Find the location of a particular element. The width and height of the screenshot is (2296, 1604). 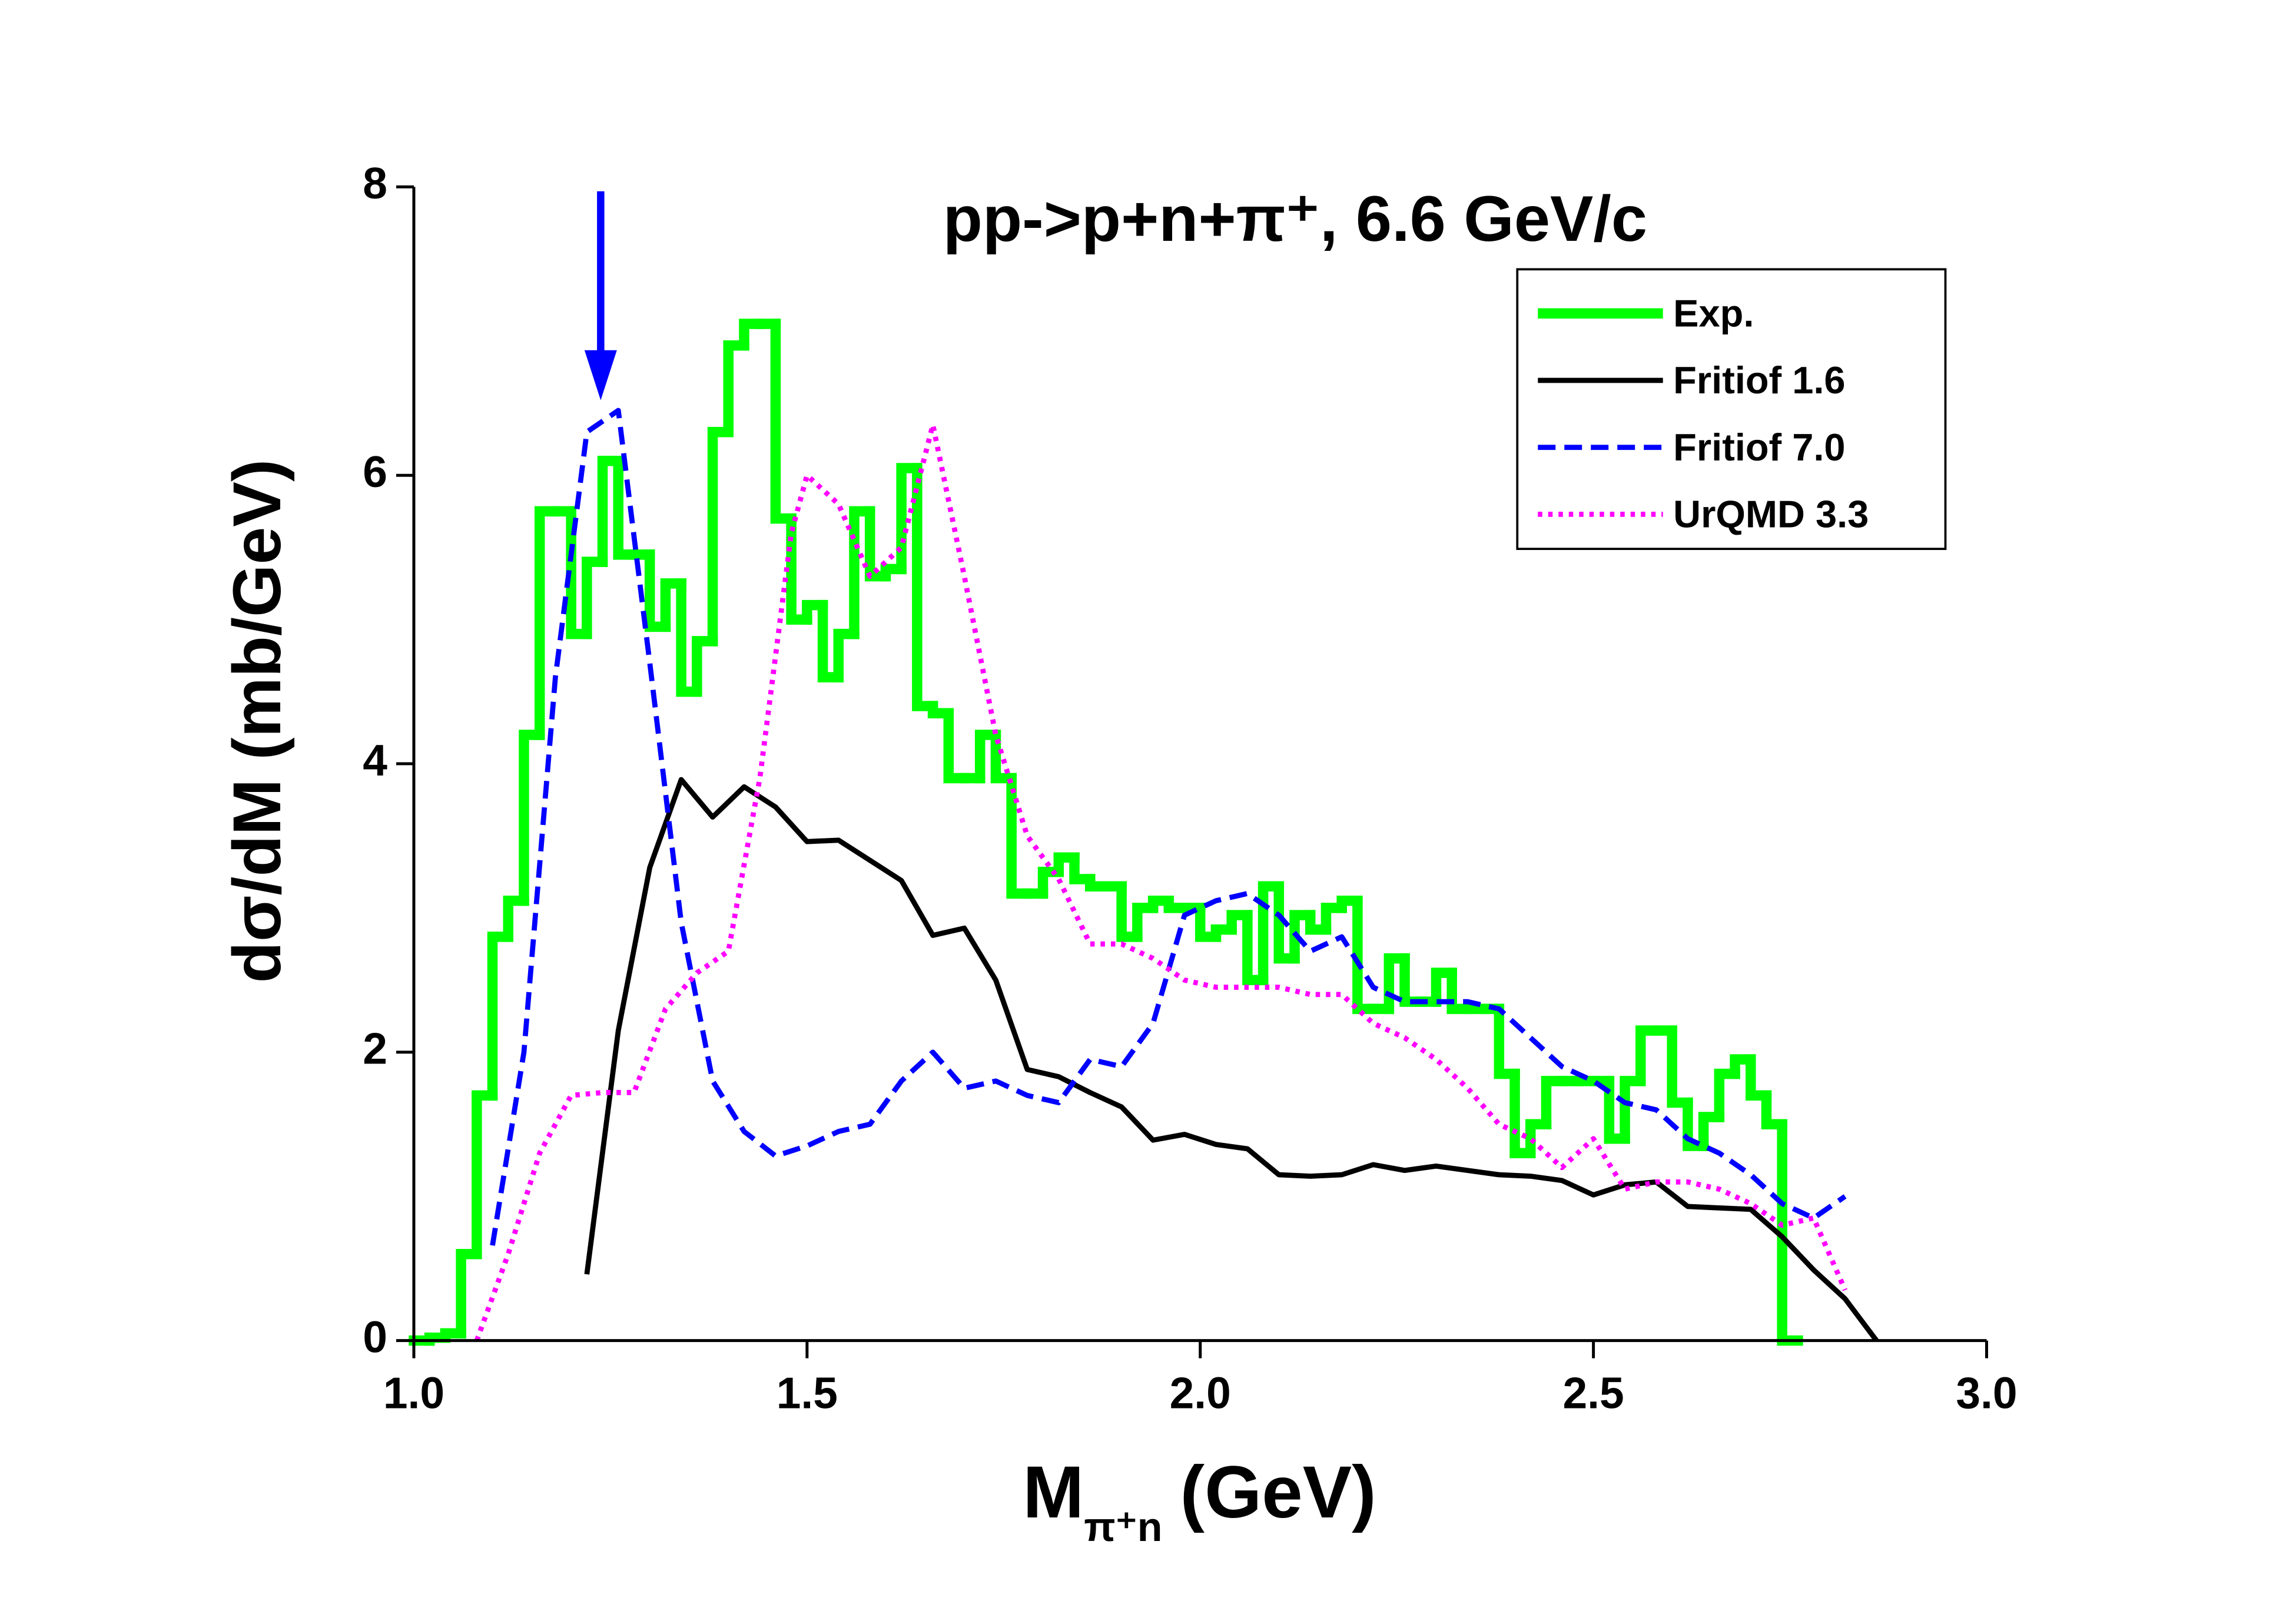

x-tick-label: 1.5 is located at coordinates (807, 1392).